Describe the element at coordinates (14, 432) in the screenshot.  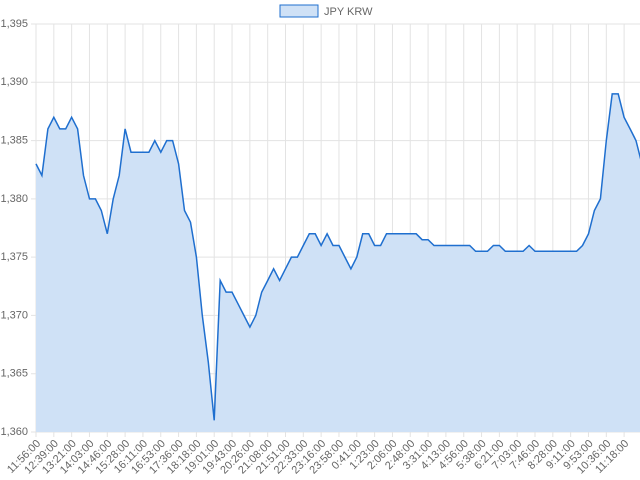
I see `y-tick-label: 1,360` at that location.